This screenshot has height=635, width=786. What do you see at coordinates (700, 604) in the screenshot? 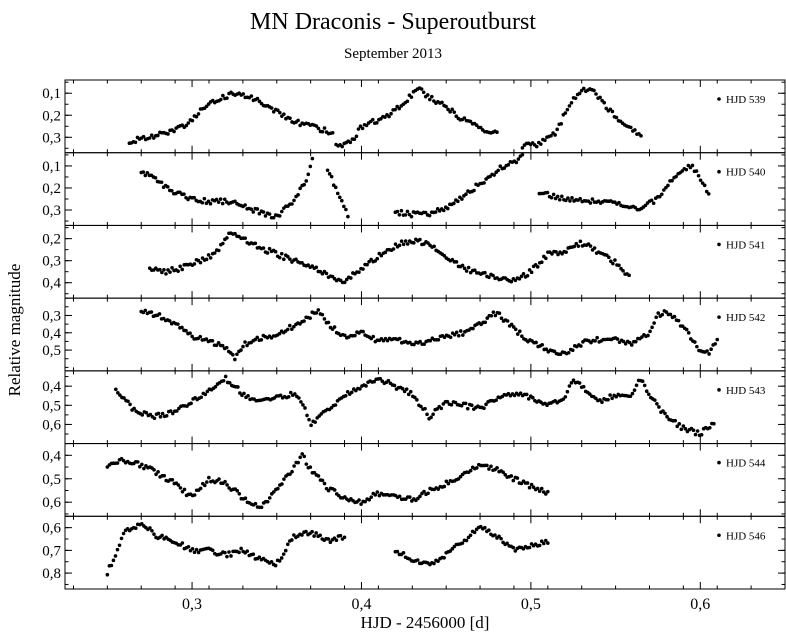
I see `x-tick-label: 0,6` at bounding box center [700, 604].